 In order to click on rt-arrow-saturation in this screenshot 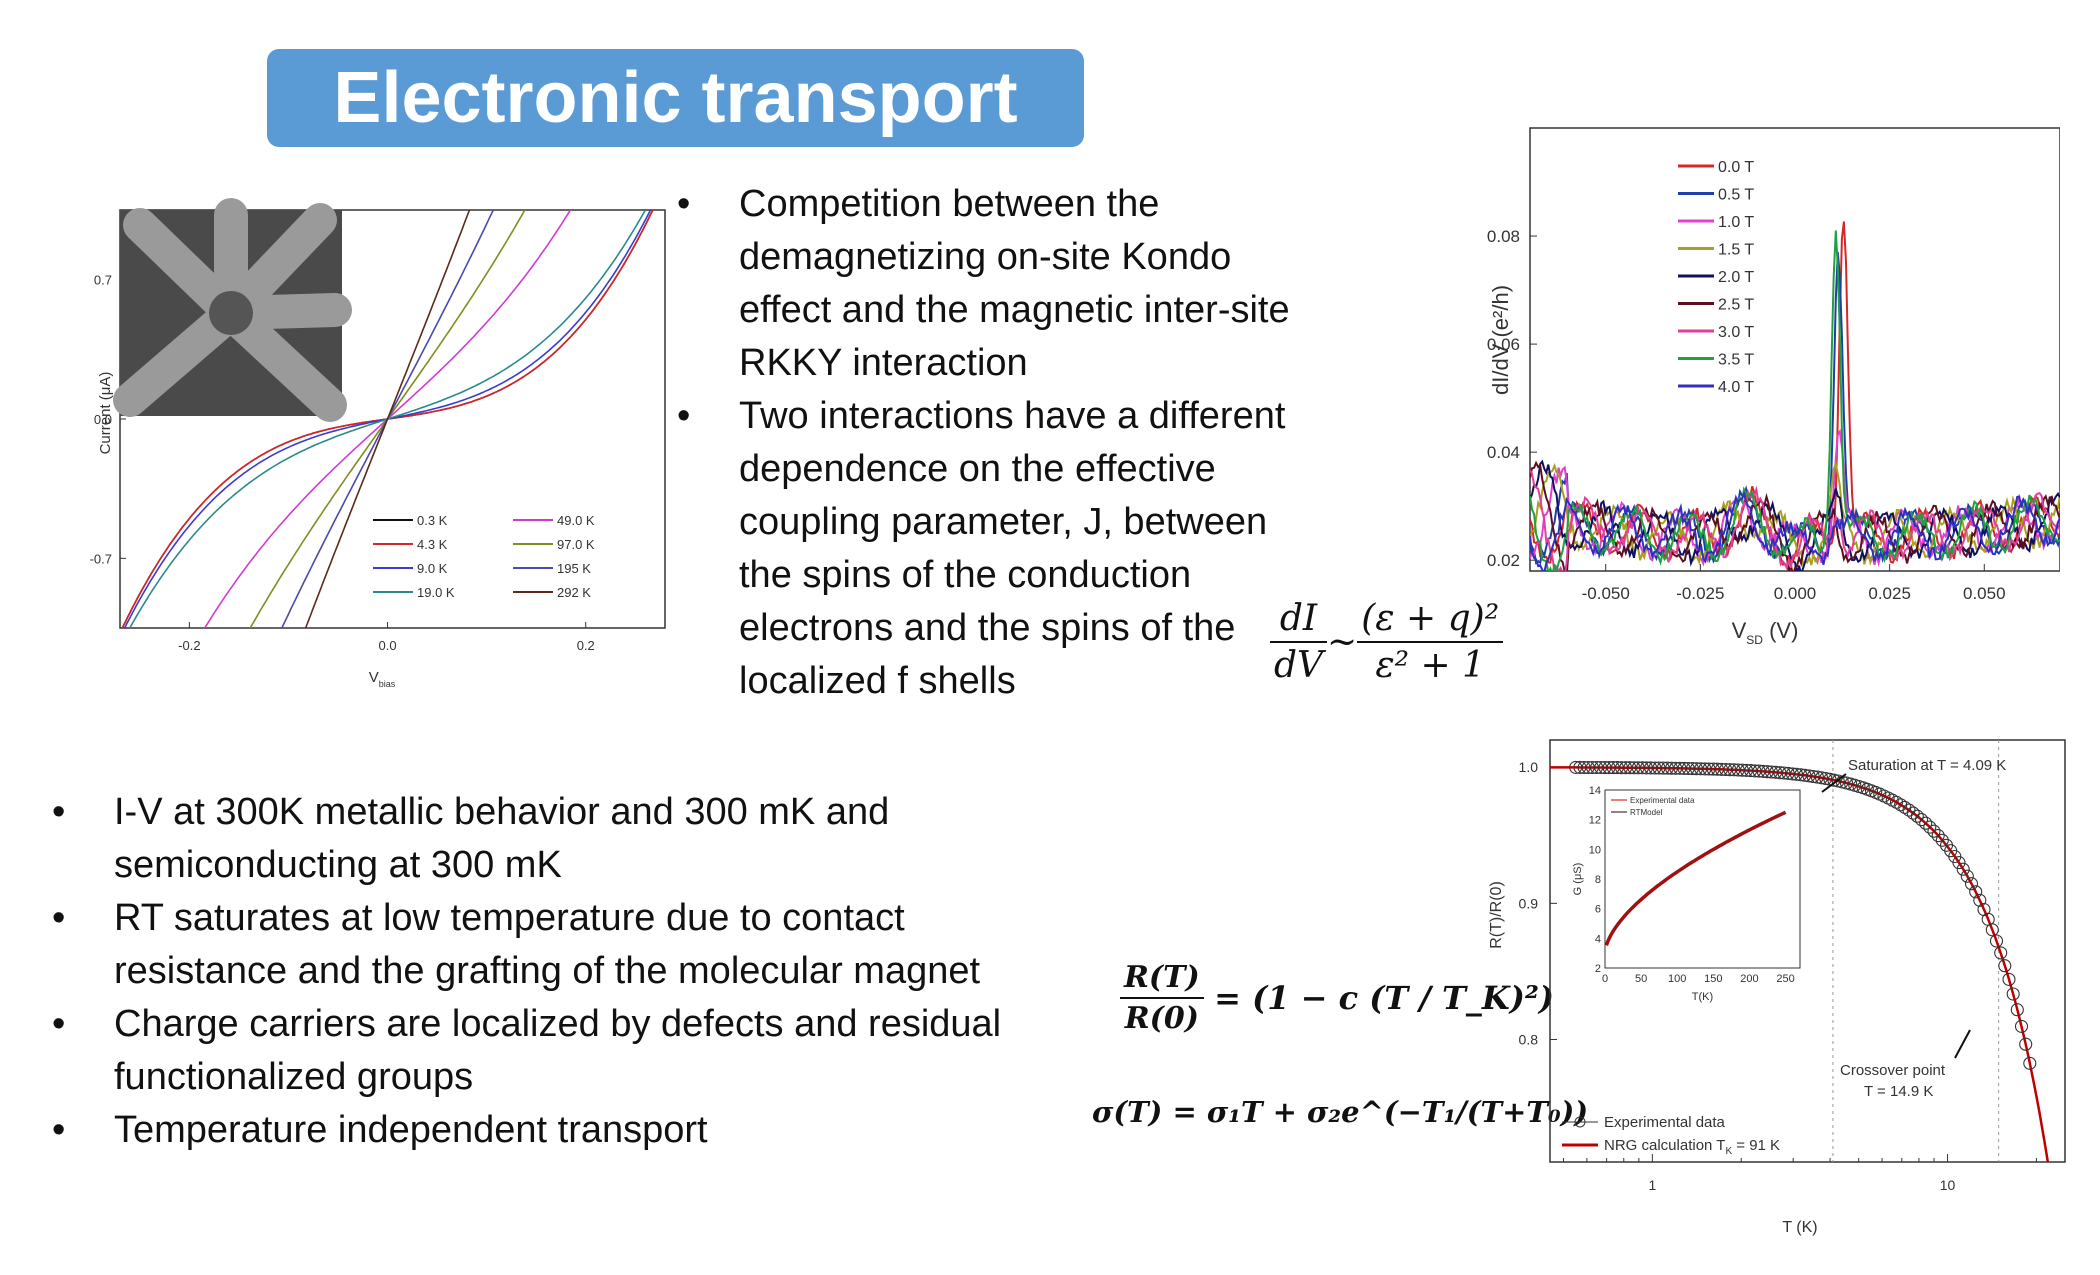, I will do `click(1834, 783)`.